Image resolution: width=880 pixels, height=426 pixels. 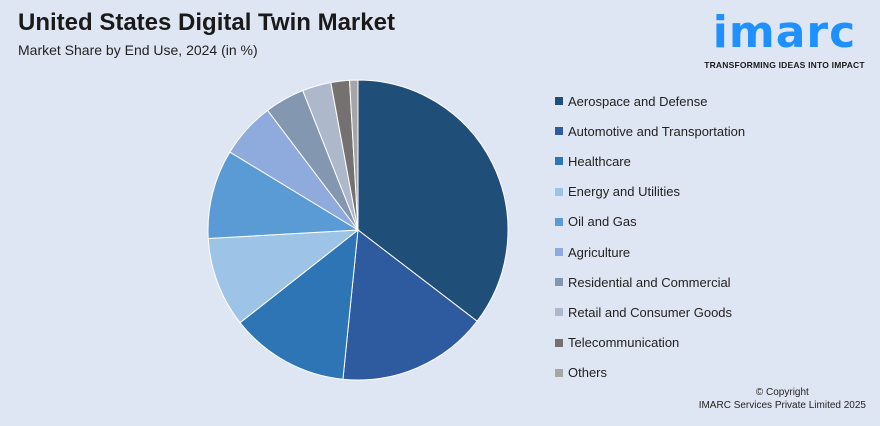 I want to click on legend-item-telecommunication: Telecommunication, so click(x=650, y=343).